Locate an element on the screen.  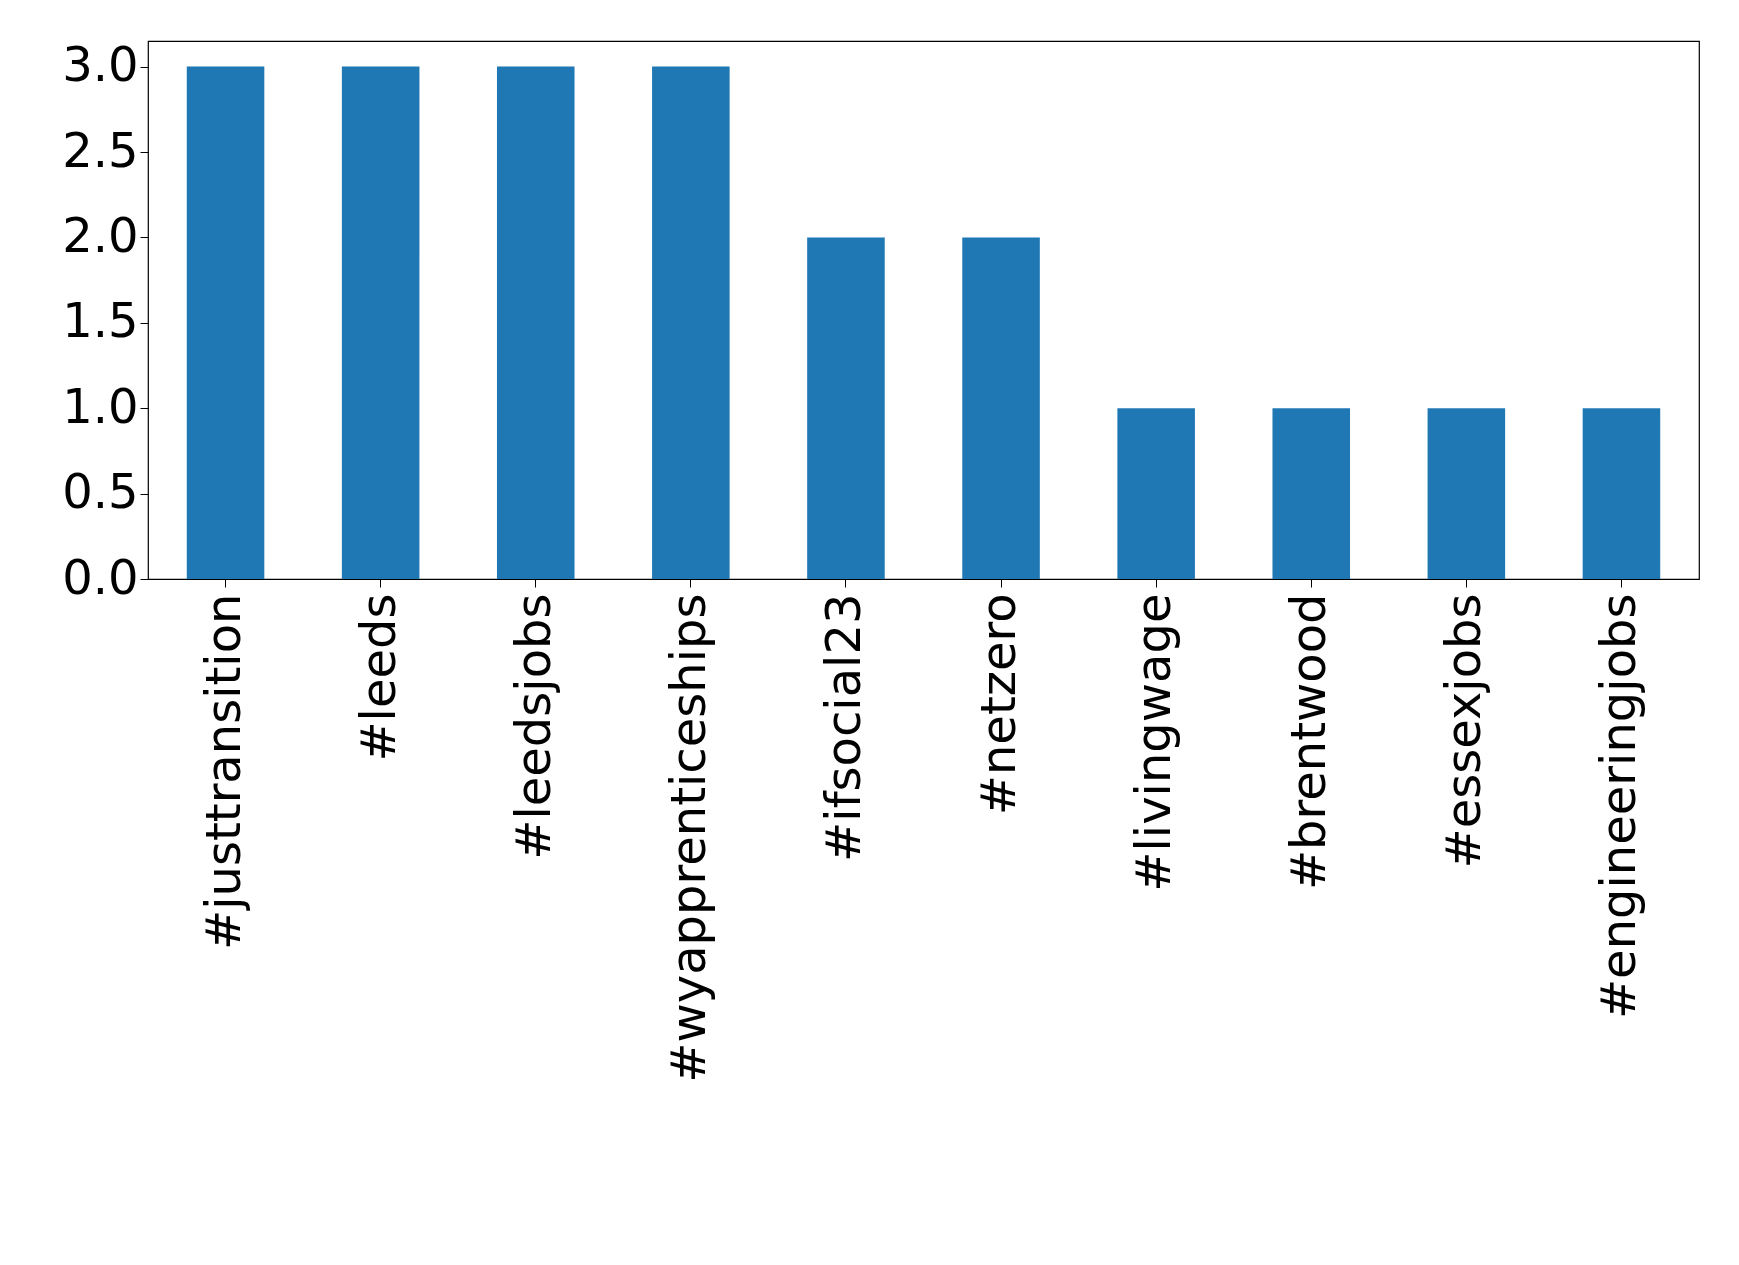
y-tick-label: 2.5 is located at coordinates (100, 149).